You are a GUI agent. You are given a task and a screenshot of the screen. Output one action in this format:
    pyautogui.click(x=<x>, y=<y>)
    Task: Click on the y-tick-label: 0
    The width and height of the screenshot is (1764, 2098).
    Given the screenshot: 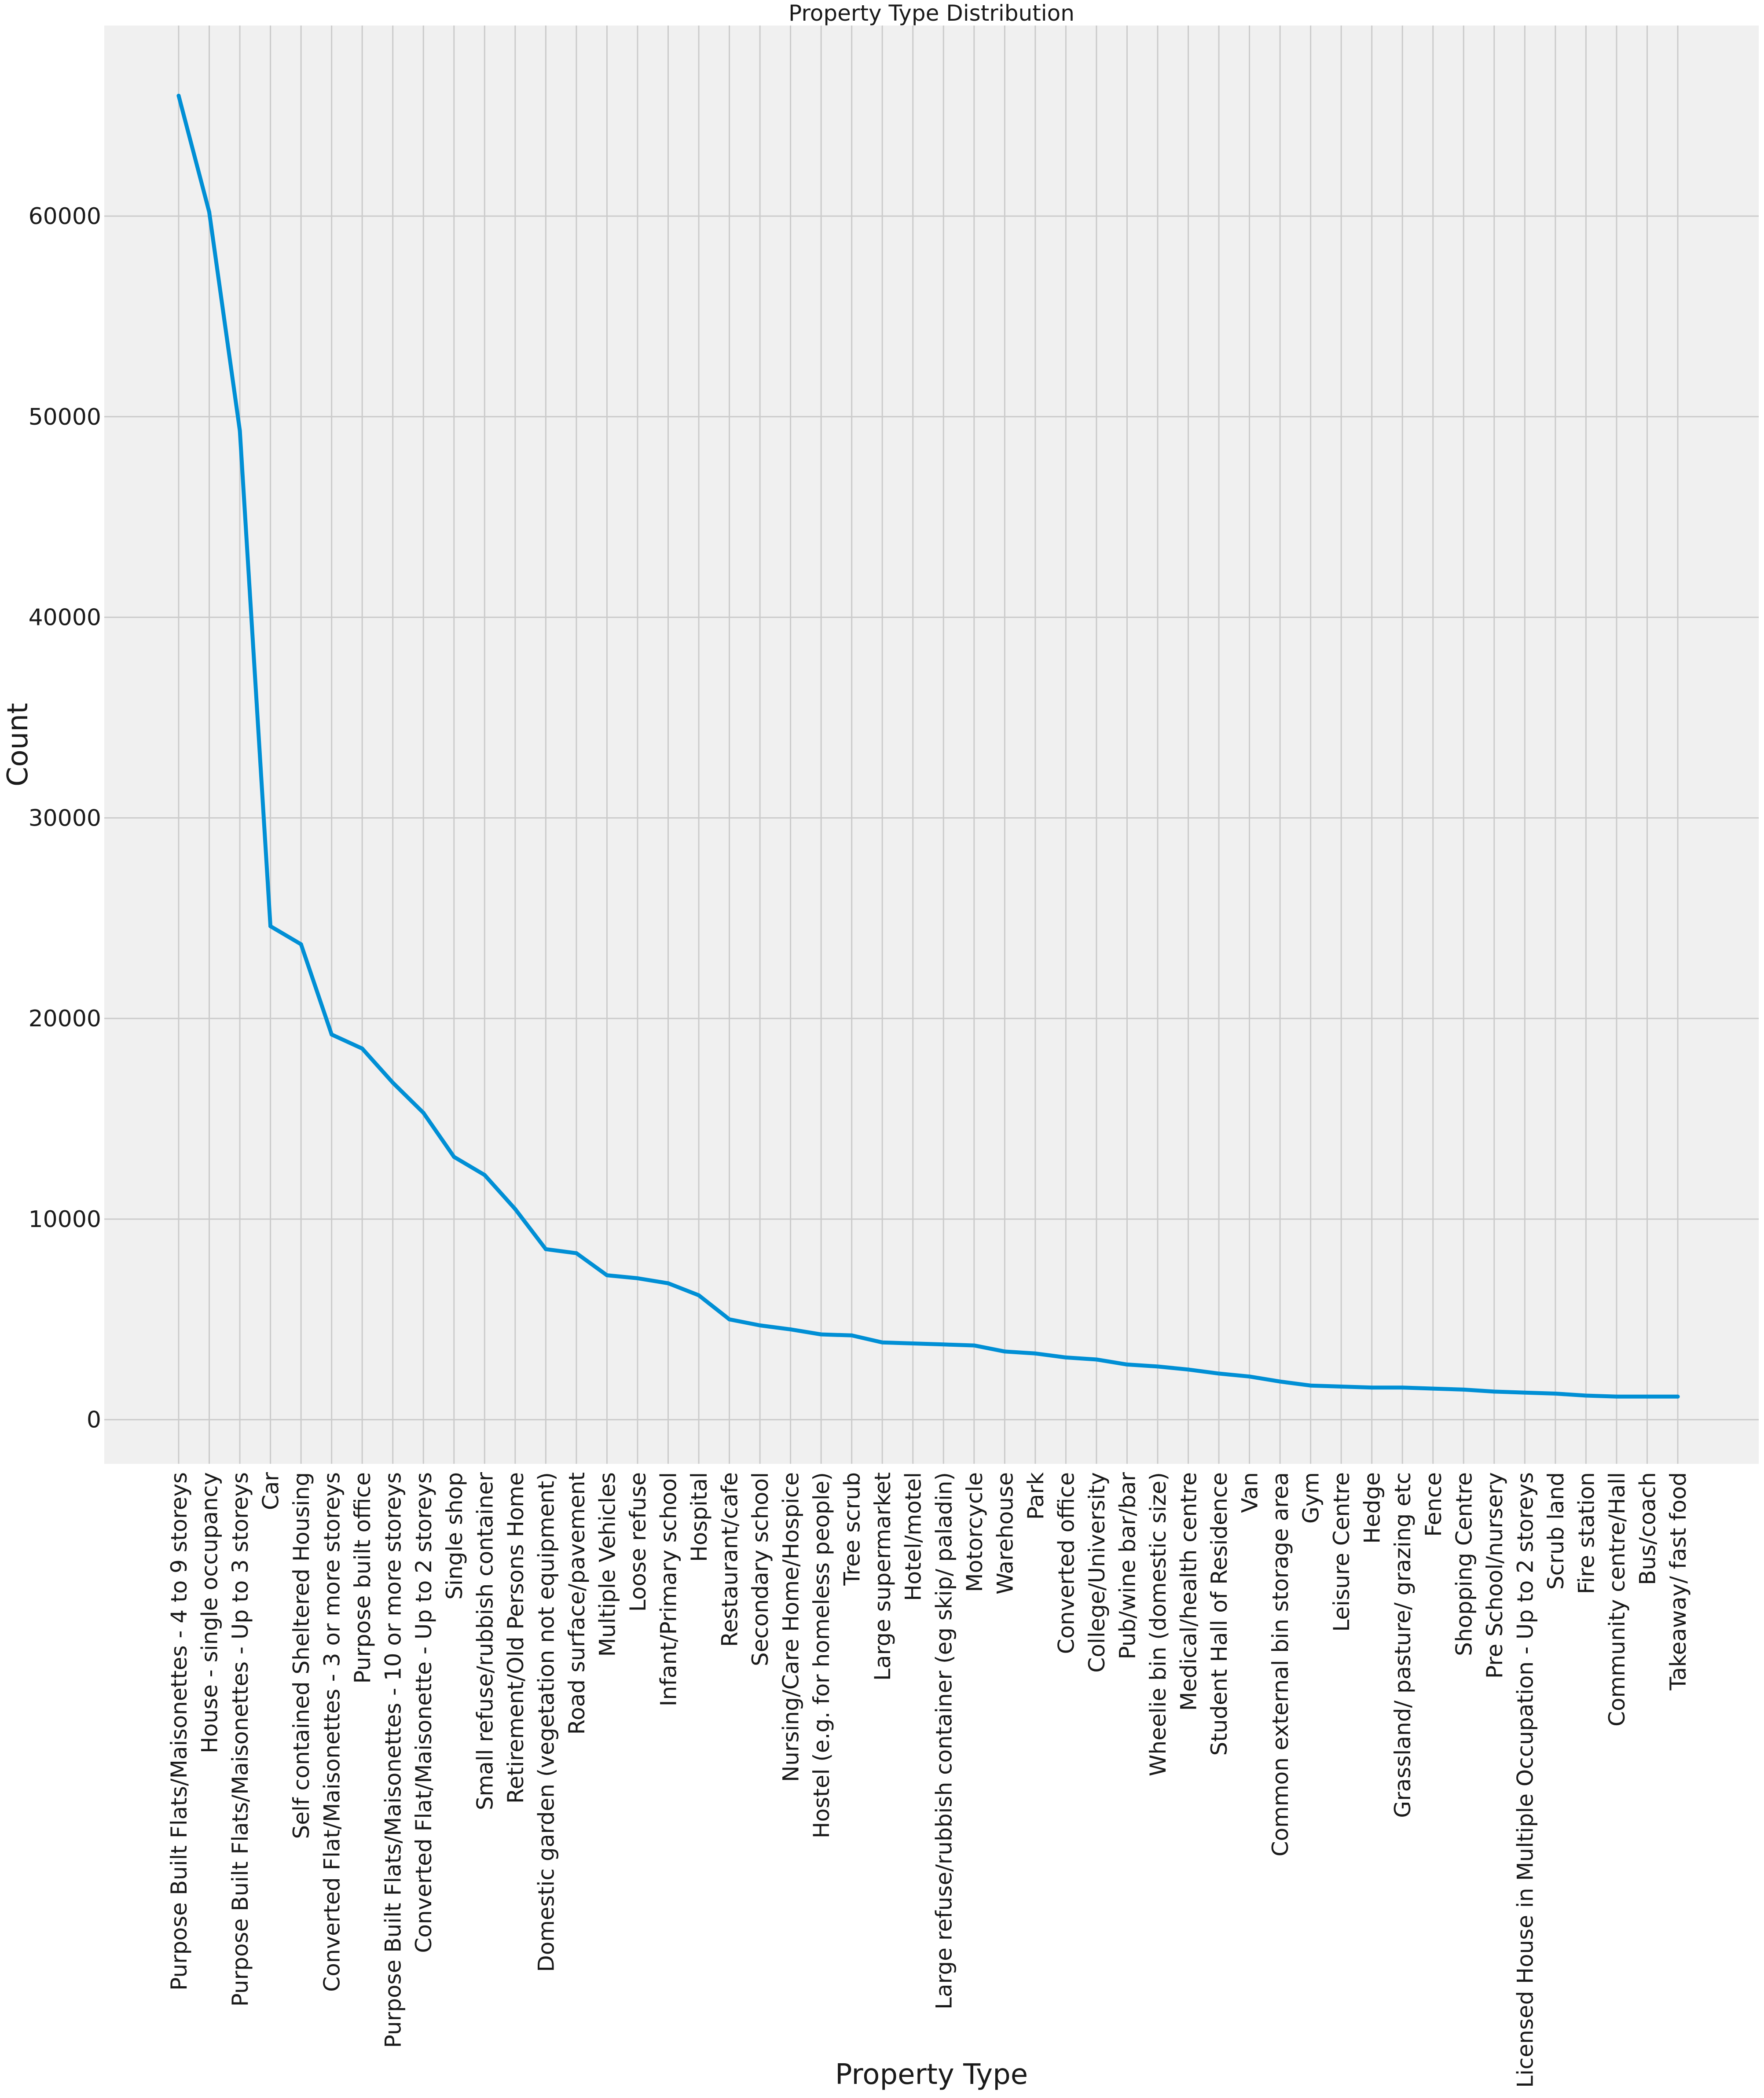 What is the action you would take?
    pyautogui.click(x=94, y=1420)
    